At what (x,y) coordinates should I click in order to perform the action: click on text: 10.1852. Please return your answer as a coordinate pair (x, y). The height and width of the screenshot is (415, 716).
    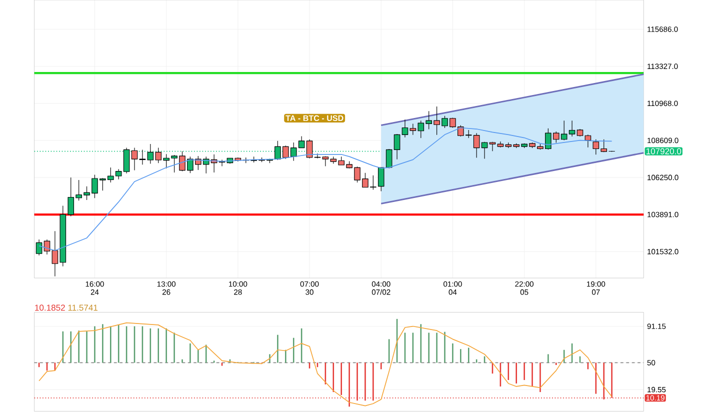
    Looking at the image, I should click on (50, 307).